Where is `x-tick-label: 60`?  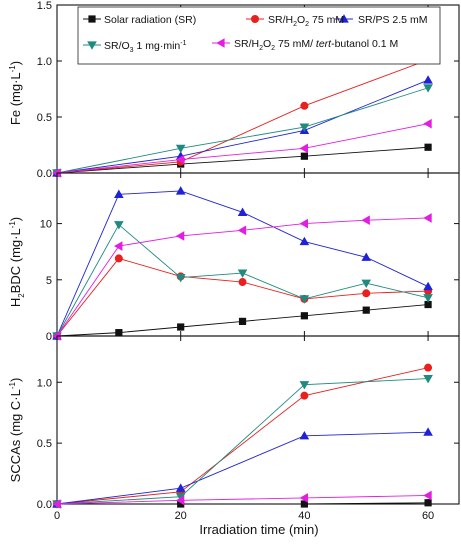
x-tick-label: 60 is located at coordinates (428, 516).